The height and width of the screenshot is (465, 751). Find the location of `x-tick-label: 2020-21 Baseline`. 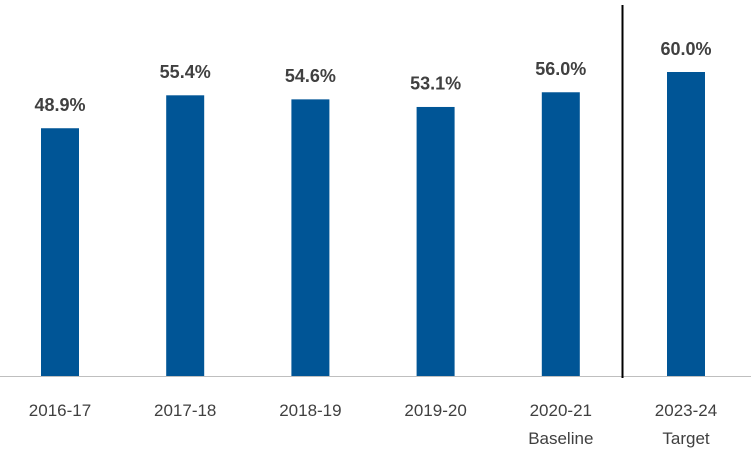

x-tick-label: 2020-21 Baseline is located at coordinates (560, 424).